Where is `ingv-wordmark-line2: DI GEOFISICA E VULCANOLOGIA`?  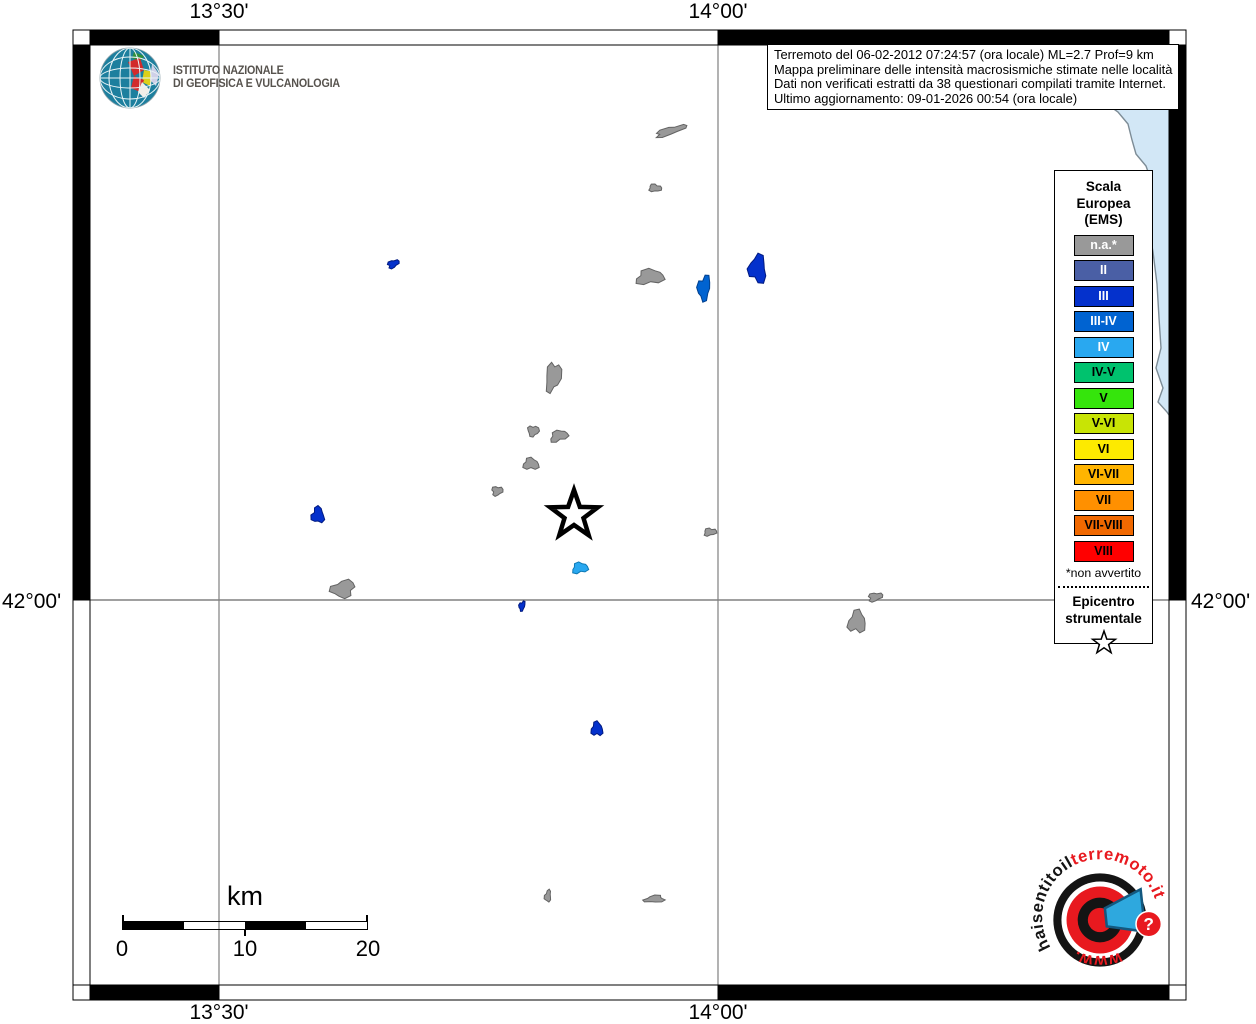 ingv-wordmark-line2: DI GEOFISICA E VULCANOLOGIA is located at coordinates (256, 84).